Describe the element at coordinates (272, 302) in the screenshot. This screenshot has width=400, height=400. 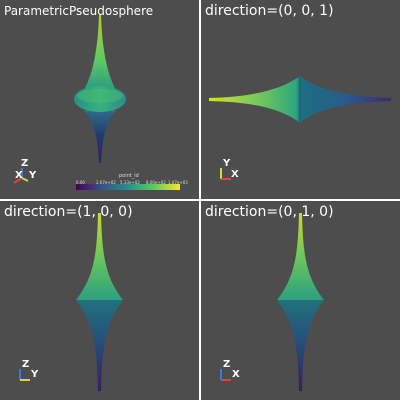
I see `pseudosphere-render: Z X` at that location.